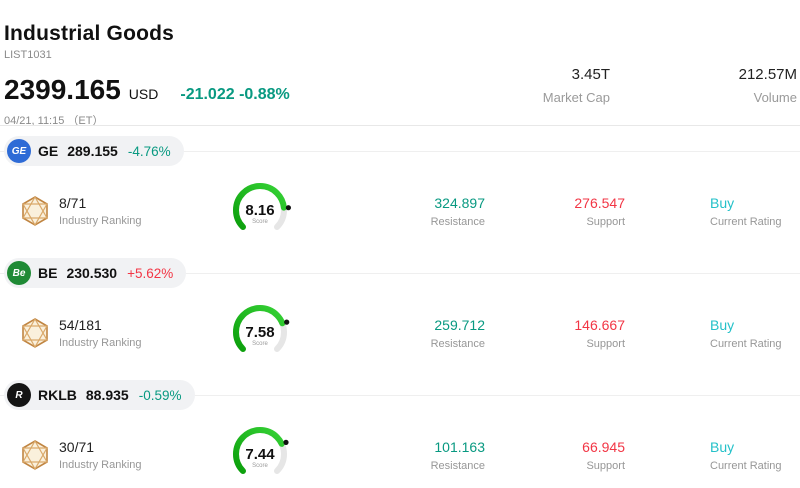 The width and height of the screenshot is (800, 488). What do you see at coordinates (599, 202) in the screenshot?
I see `support-value: 276.547` at bounding box center [599, 202].